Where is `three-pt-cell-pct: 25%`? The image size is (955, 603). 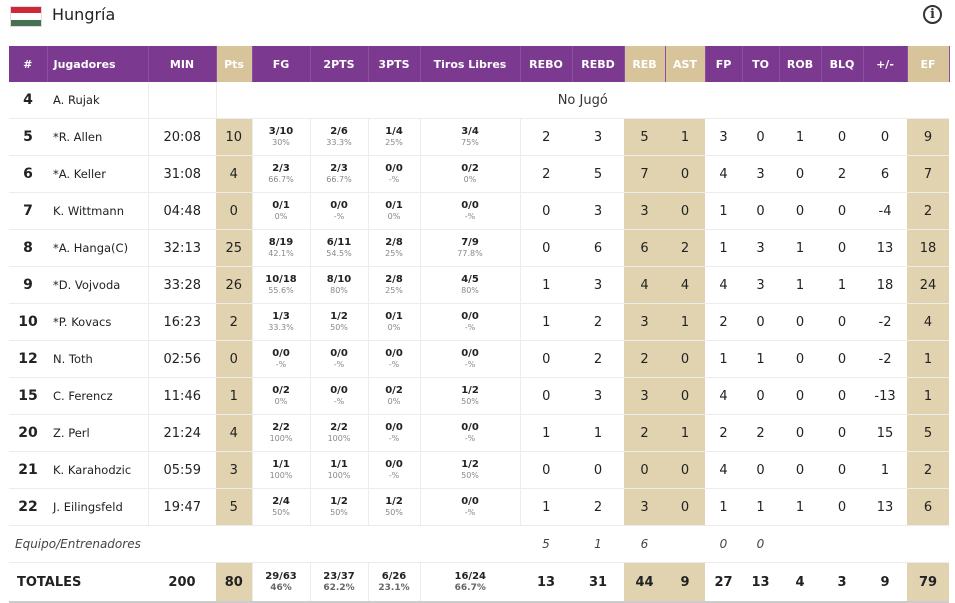
three-pt-cell-pct: 25% is located at coordinates (394, 290).